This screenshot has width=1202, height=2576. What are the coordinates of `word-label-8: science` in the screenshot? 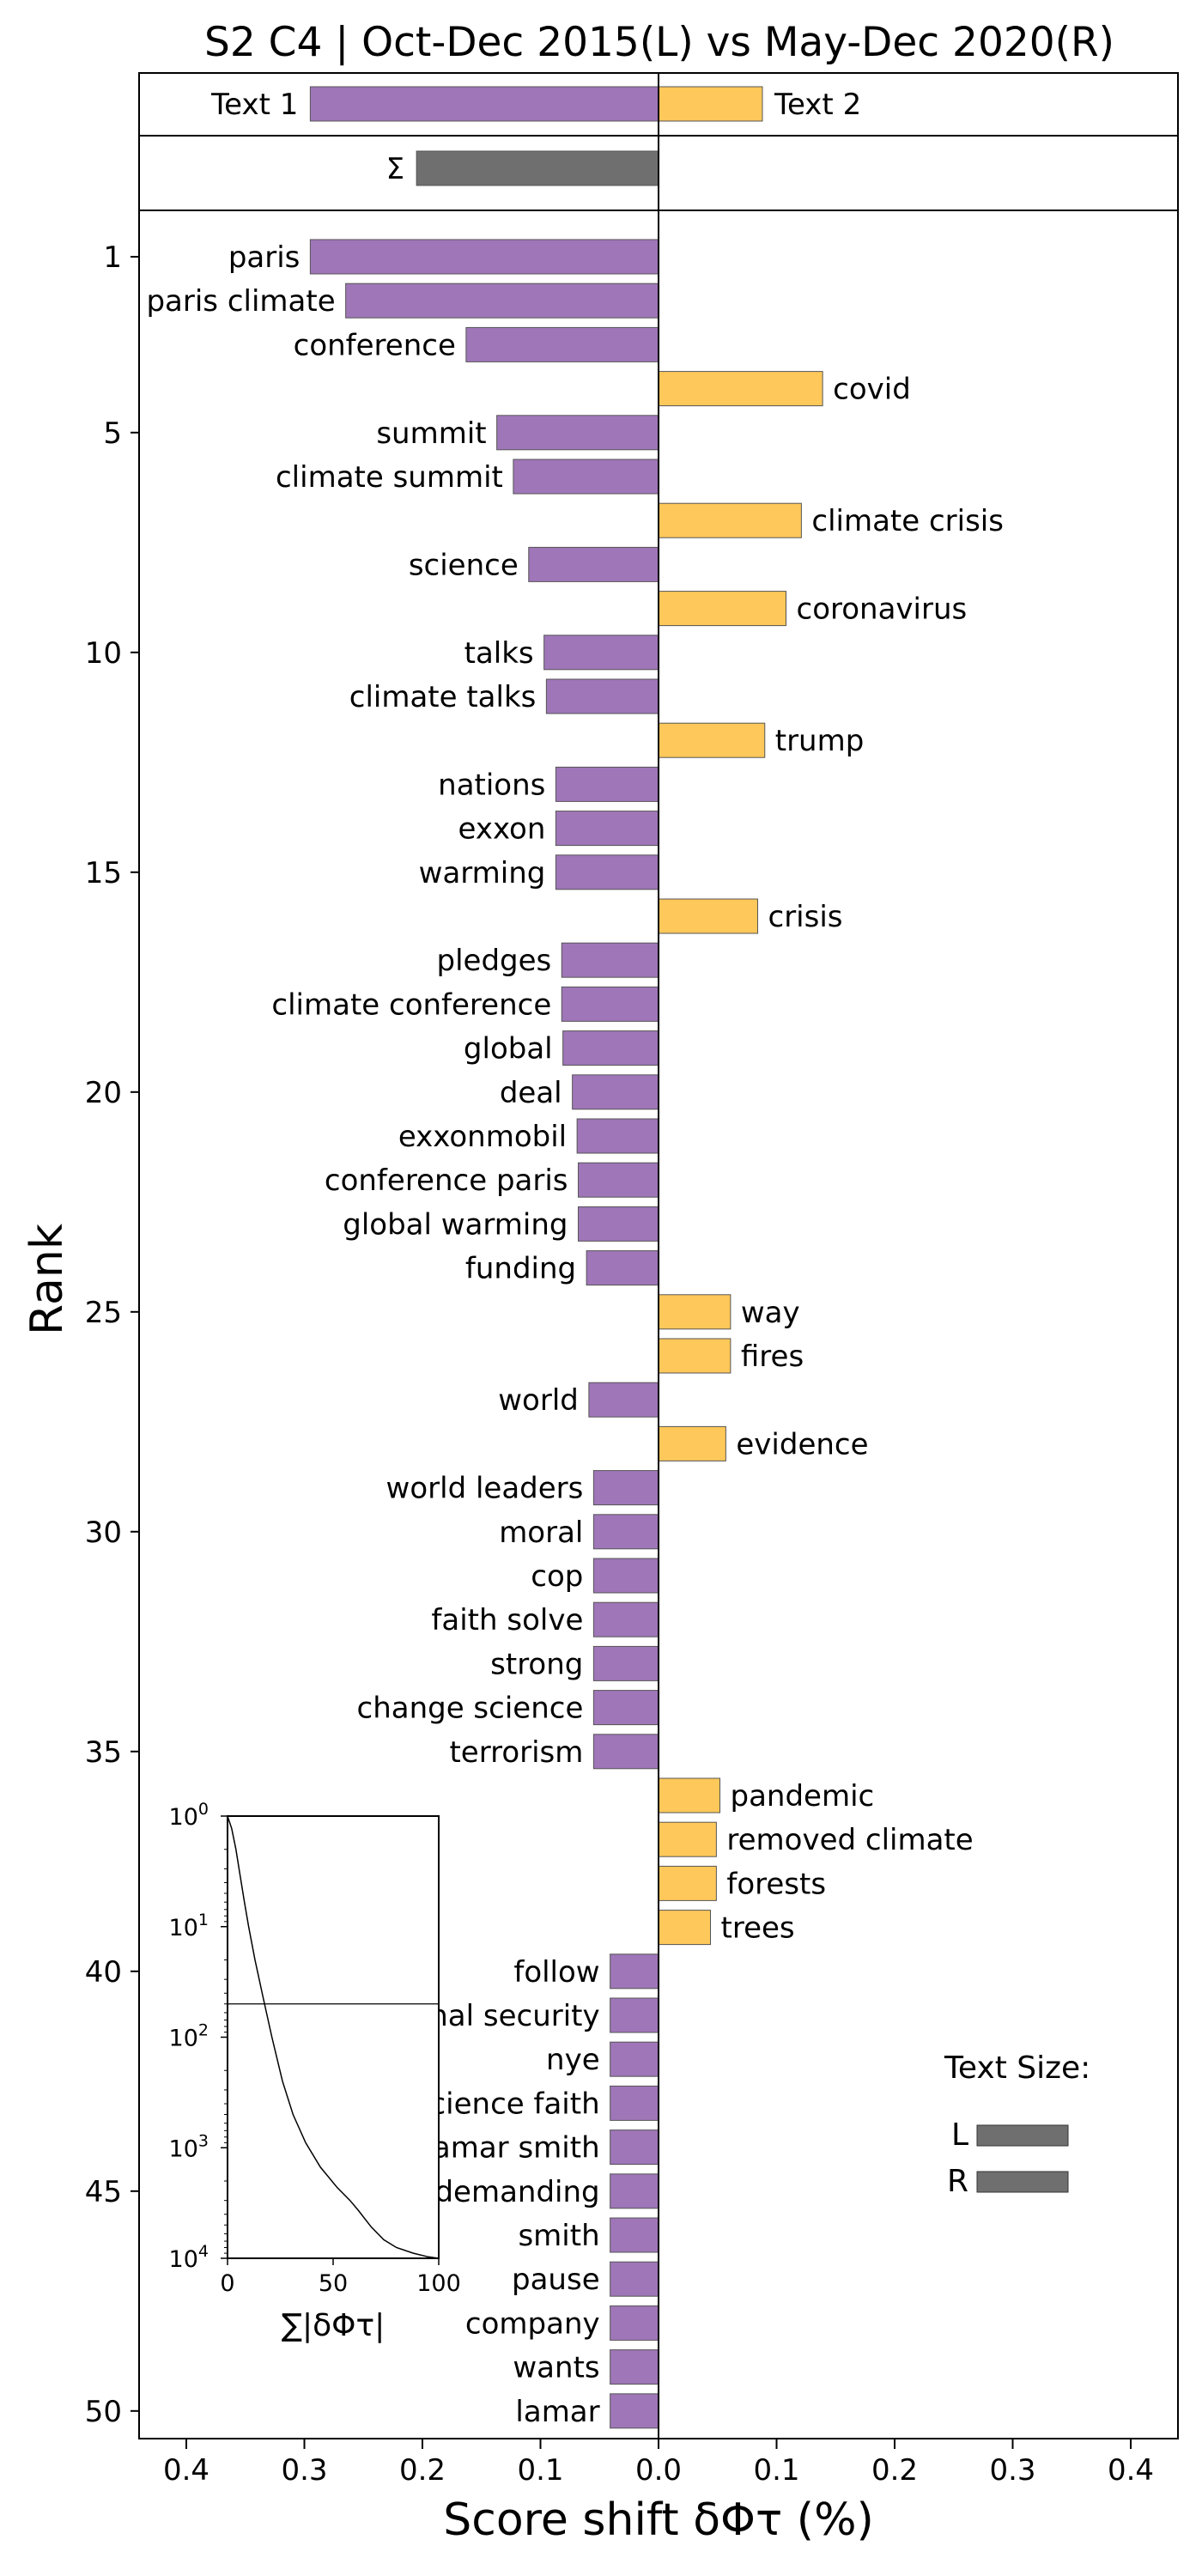 It's located at (464, 565).